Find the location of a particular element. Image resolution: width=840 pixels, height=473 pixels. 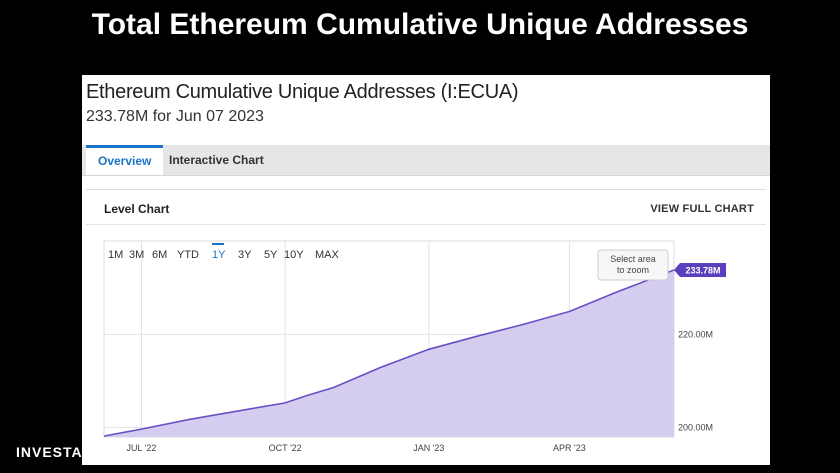

last-value-label: 233.78M is located at coordinates (702, 271).